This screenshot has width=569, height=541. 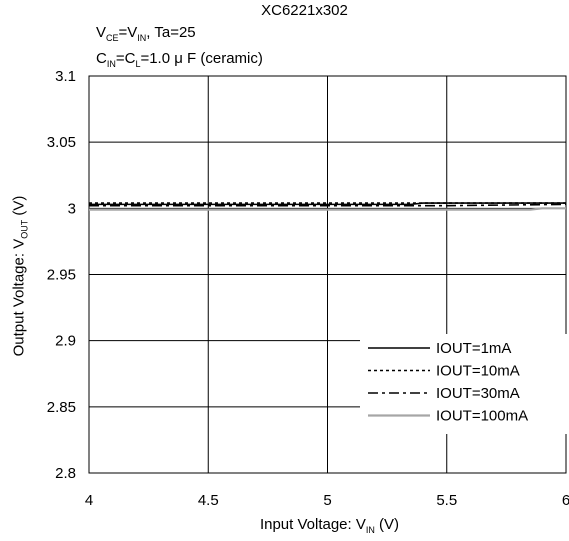 What do you see at coordinates (61, 275) in the screenshot?
I see `y-tick-label: 2.95` at bounding box center [61, 275].